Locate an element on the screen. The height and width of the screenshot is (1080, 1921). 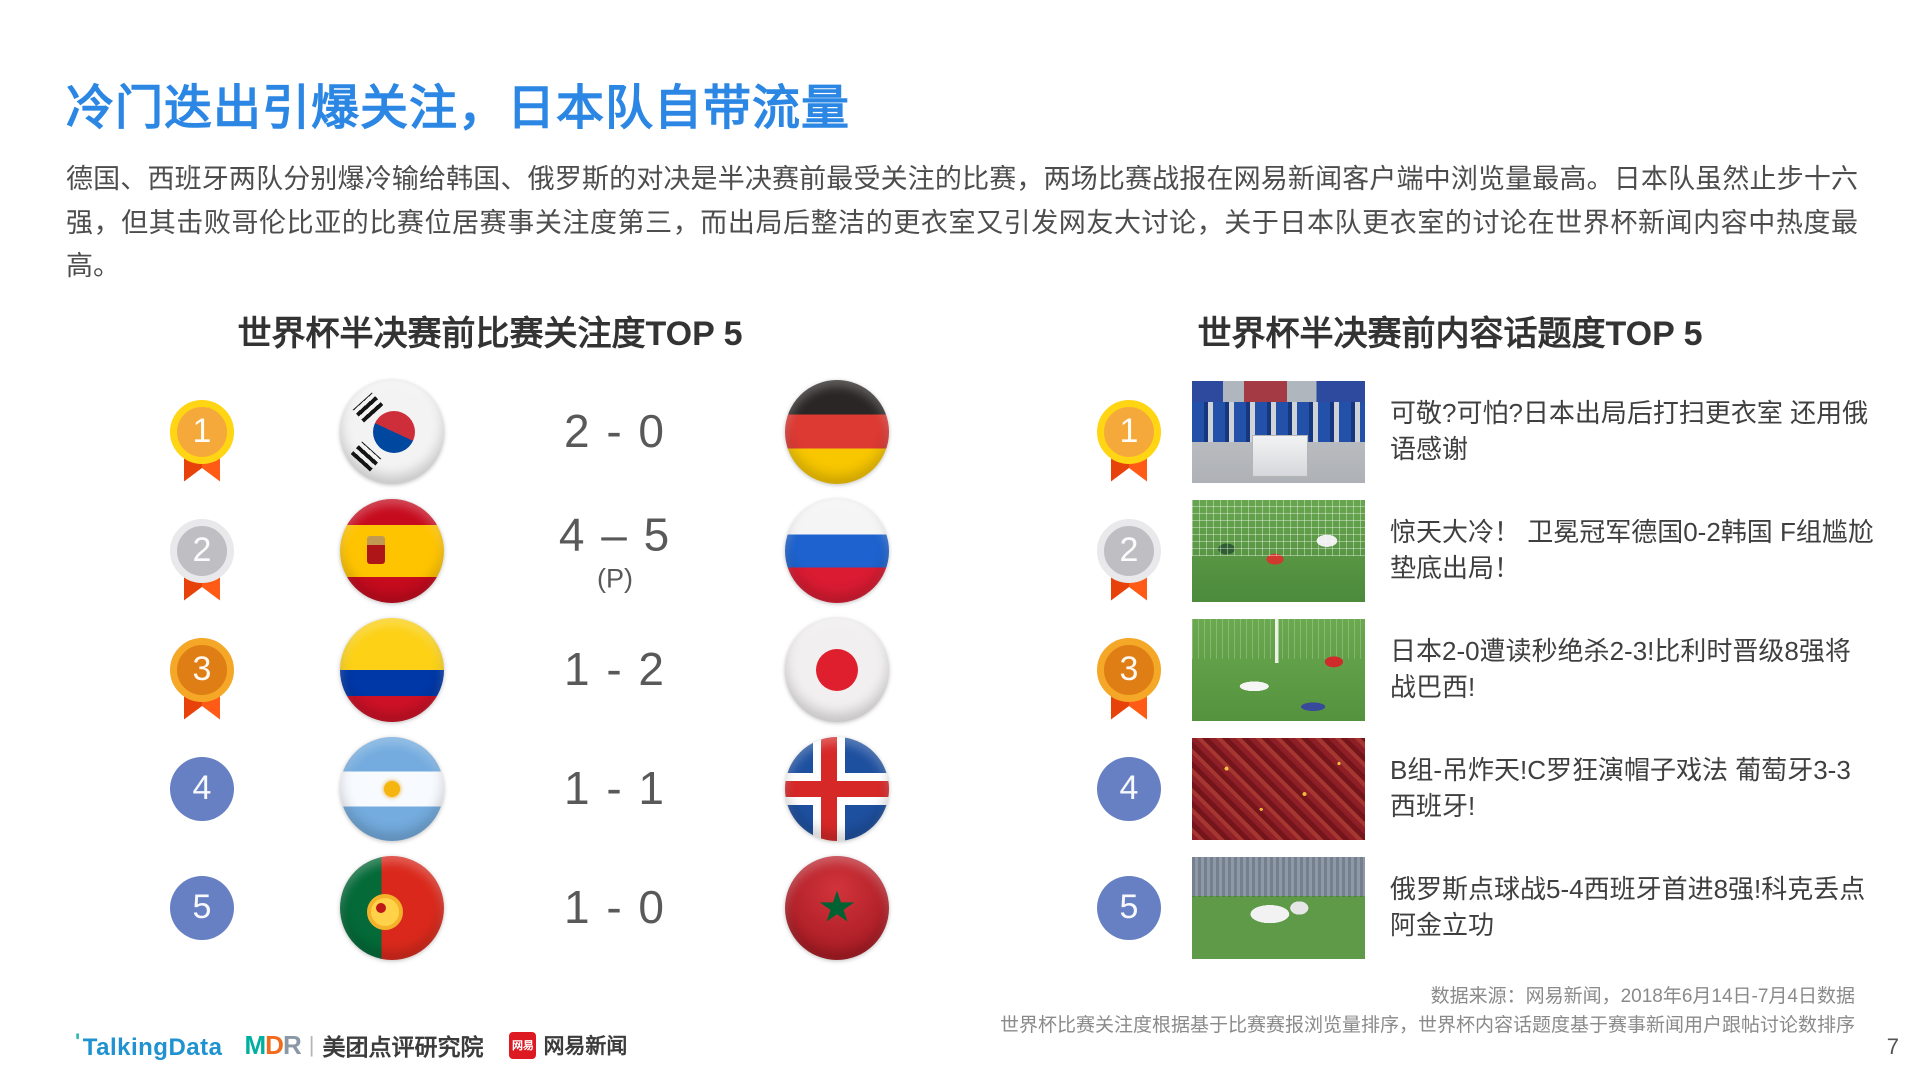
flag-iceland-icon is located at coordinates (837, 788).